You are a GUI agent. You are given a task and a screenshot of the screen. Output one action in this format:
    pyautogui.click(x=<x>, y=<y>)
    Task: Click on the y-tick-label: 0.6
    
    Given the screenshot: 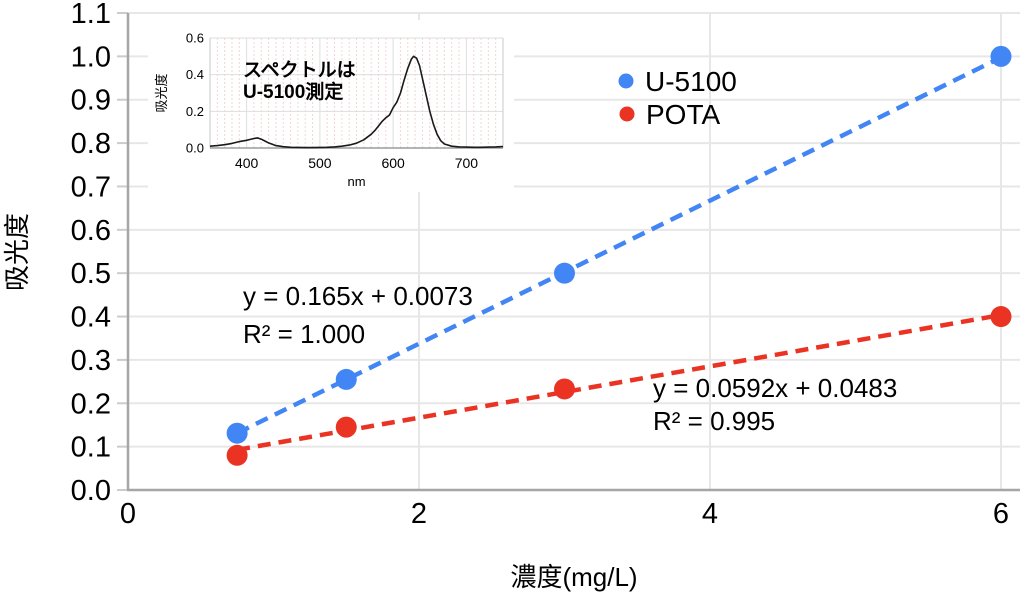 What is the action you would take?
    pyautogui.click(x=91, y=231)
    